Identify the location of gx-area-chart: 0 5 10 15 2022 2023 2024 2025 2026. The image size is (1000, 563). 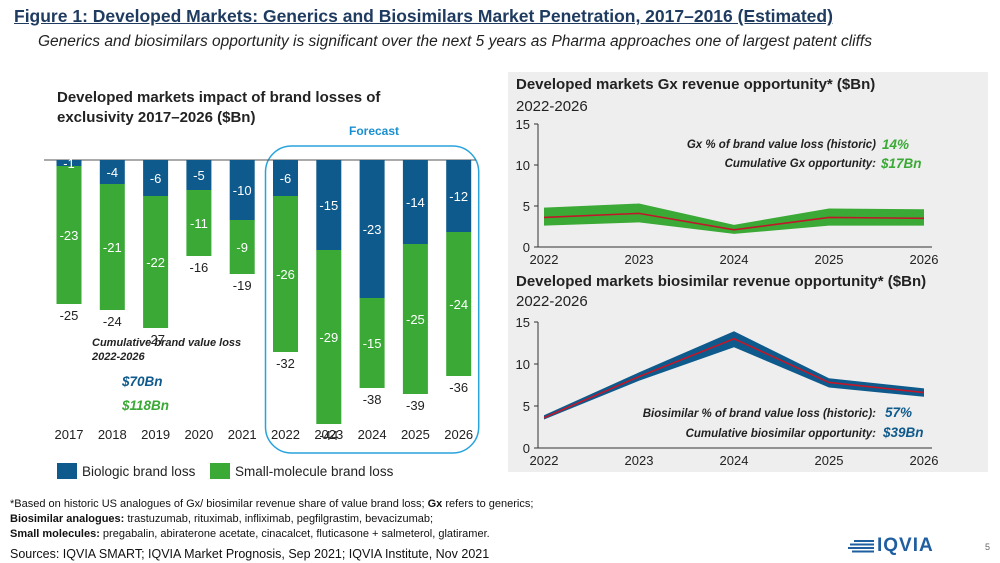
(727, 192).